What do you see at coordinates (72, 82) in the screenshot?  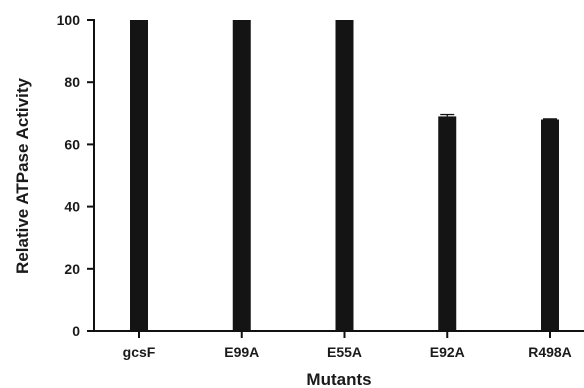 I see `y-tick-label: 80` at bounding box center [72, 82].